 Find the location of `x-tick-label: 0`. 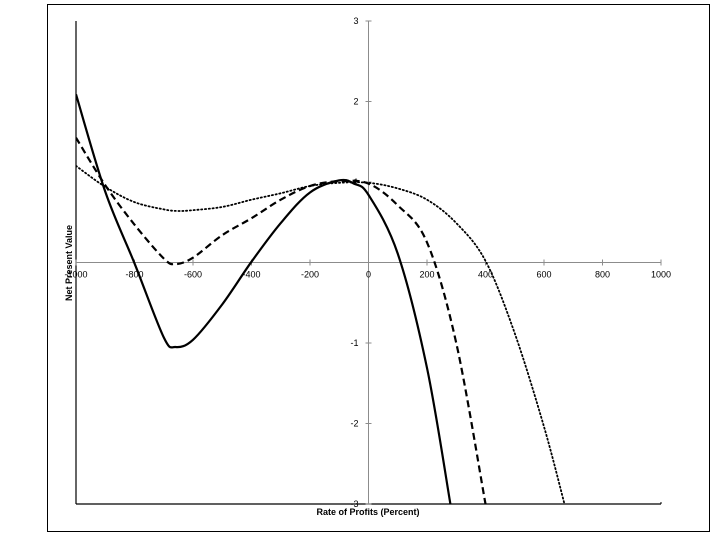

x-tick-label: 0 is located at coordinates (368, 275).